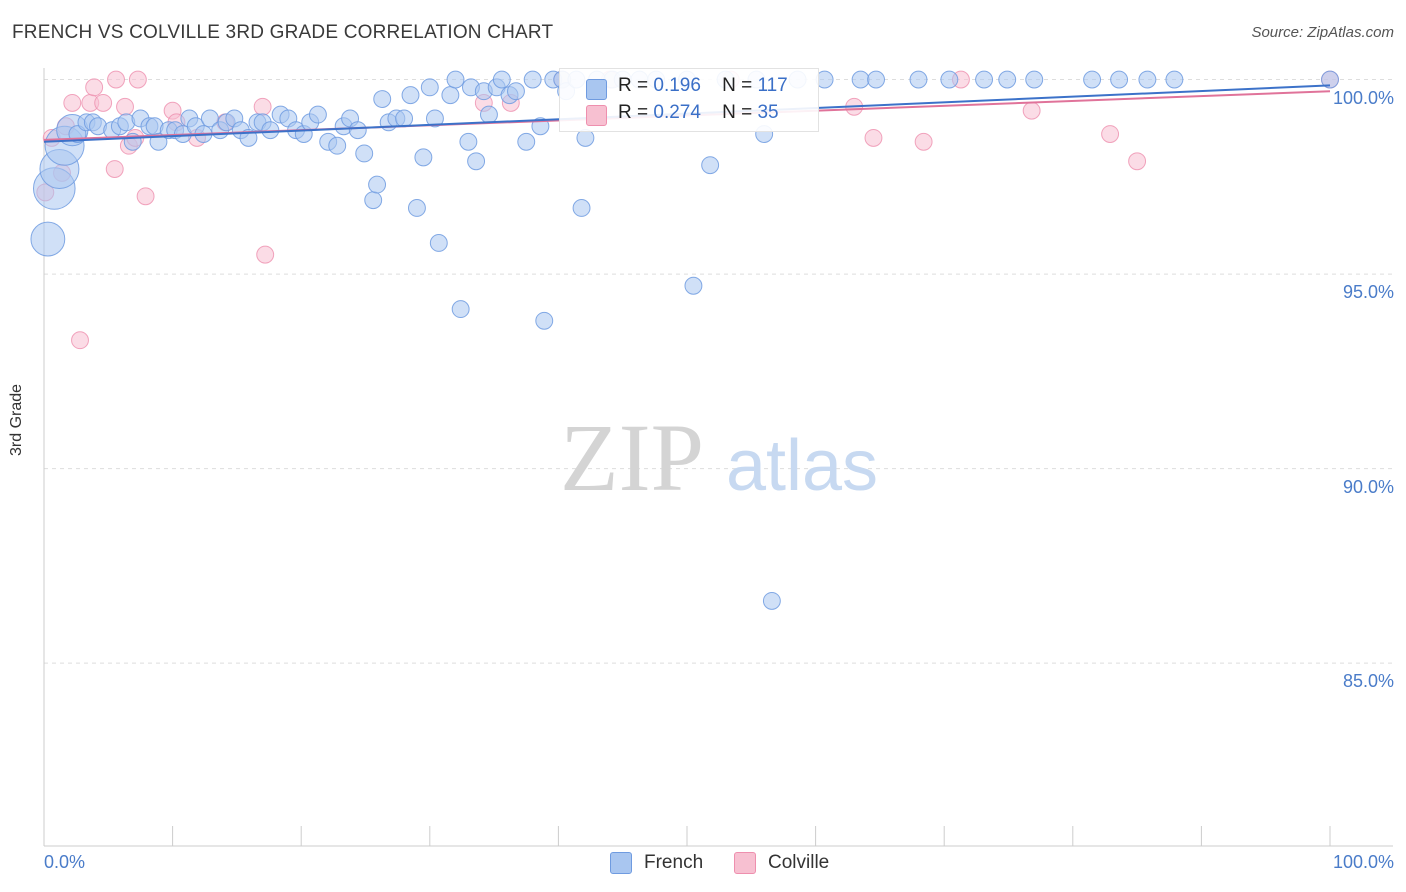 The image size is (1406, 892). What do you see at coordinates (1363, 862) in the screenshot?
I see `x-tick-label-right: 100.0%` at bounding box center [1363, 862].